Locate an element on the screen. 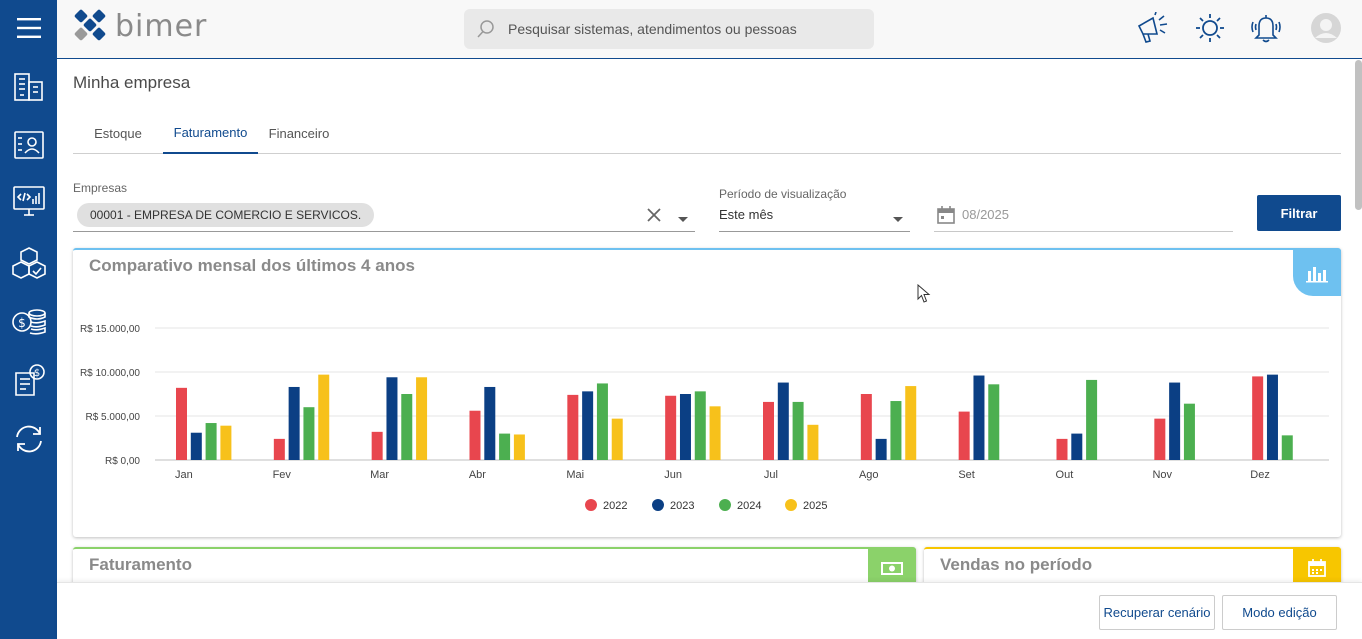 Image resolution: width=1362 pixels, height=639 pixels. tab-financeiro: Financeiro is located at coordinates (299, 133).